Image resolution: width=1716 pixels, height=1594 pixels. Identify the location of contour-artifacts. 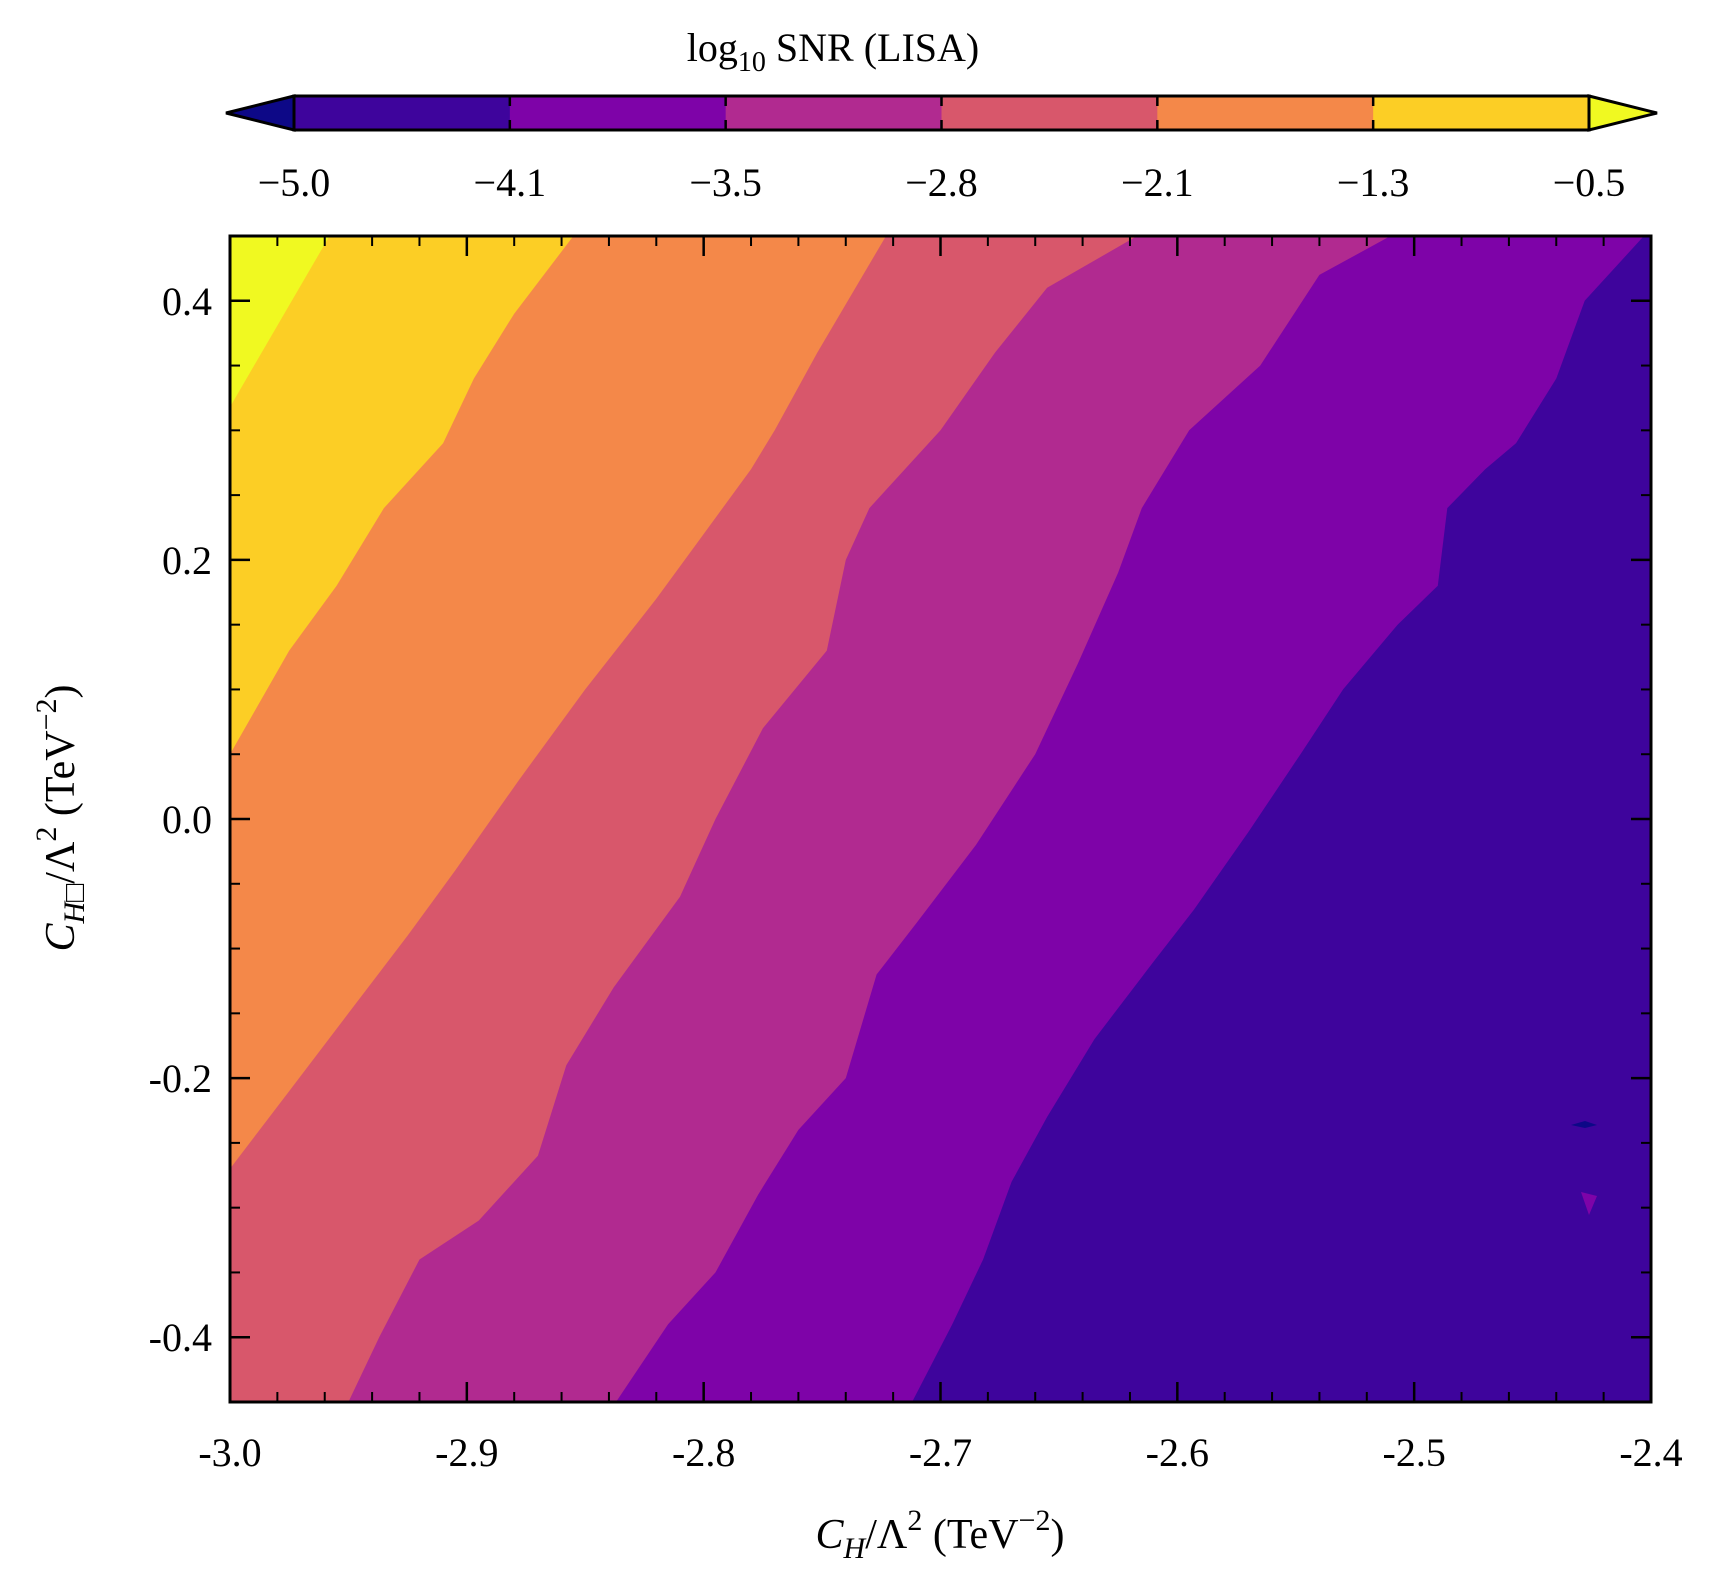
(1584, 1168).